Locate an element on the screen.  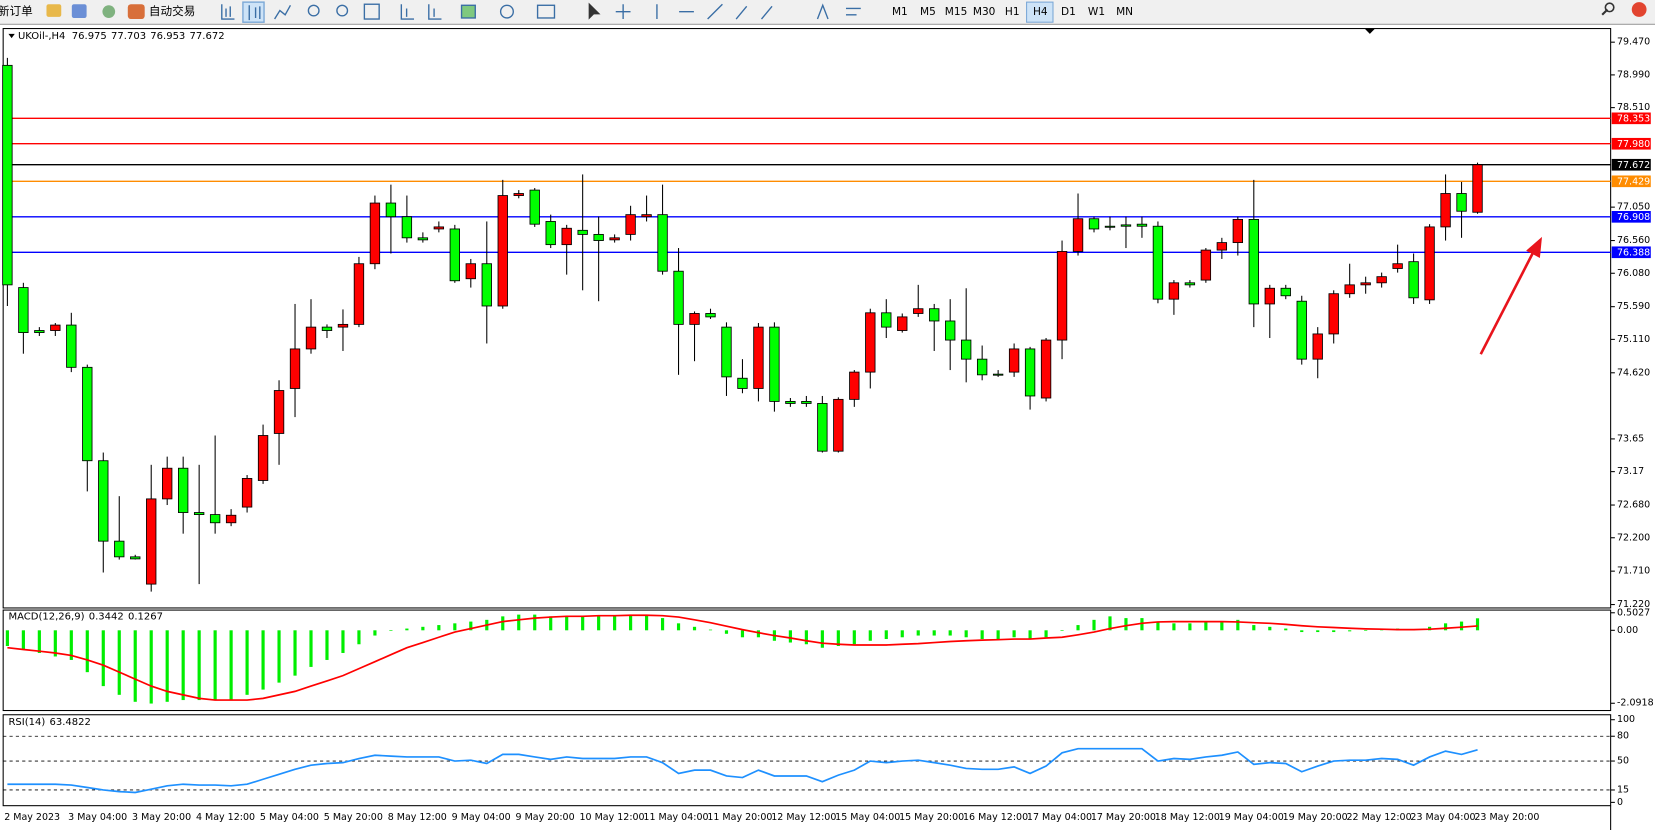
tool-icons is located at coordinates (541, 12).